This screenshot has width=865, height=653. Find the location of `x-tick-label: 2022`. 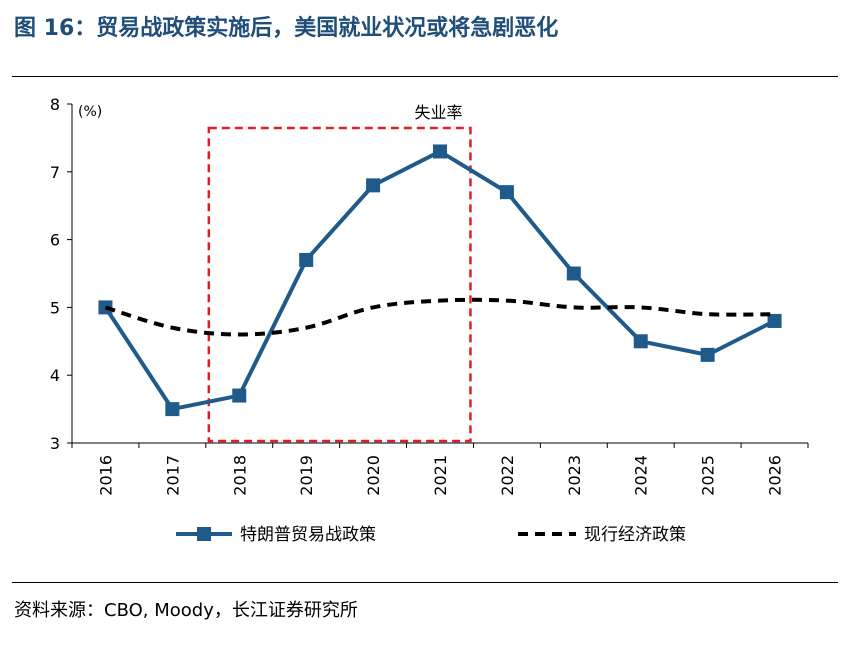

x-tick-label: 2022 is located at coordinates (507, 475).